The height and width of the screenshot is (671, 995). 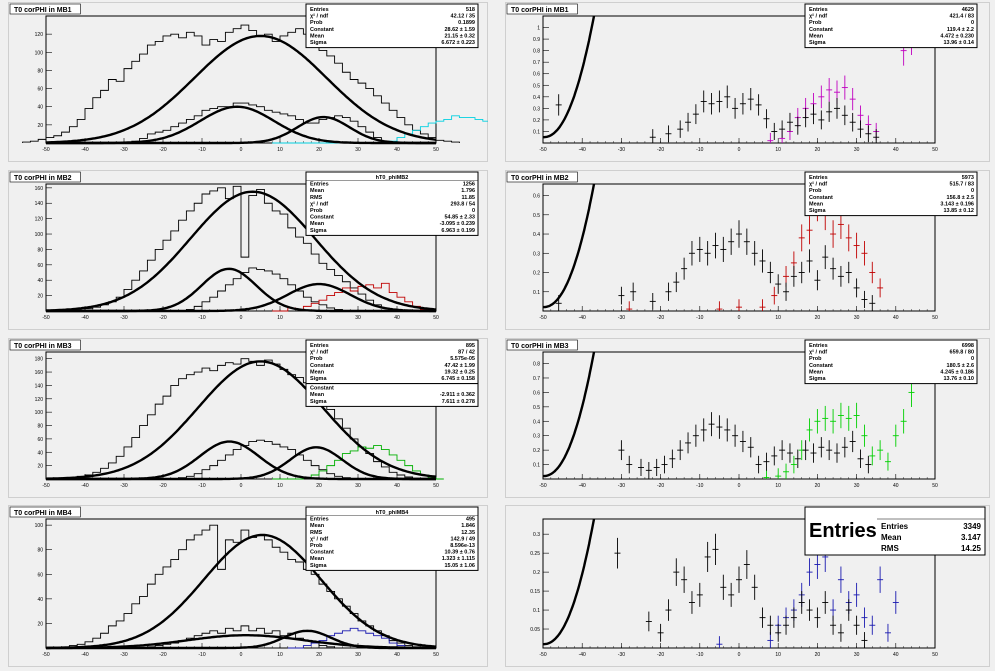 I want to click on chart-title: T0 corPHI in MB3, so click(x=43, y=346).